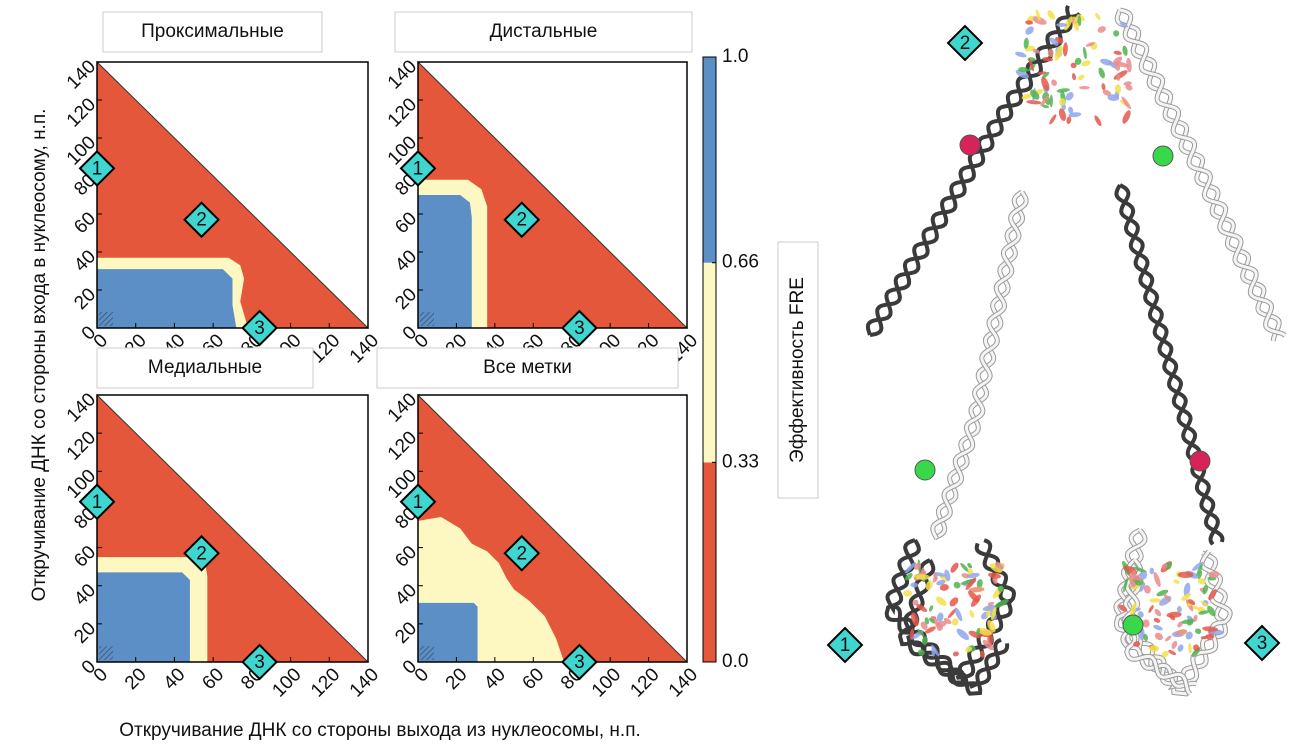 The height and width of the screenshot is (747, 1296). What do you see at coordinates (427, 319) in the screenshot?
I see `hatch-box` at bounding box center [427, 319].